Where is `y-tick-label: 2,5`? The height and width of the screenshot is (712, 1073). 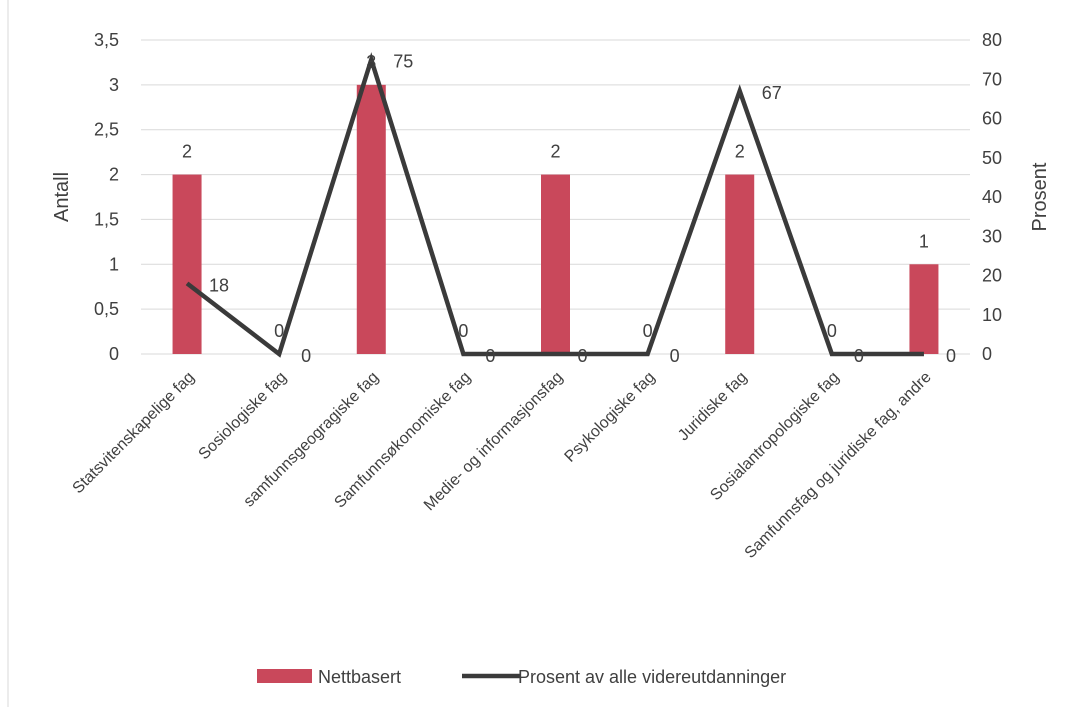
y-tick-label: 2,5 is located at coordinates (106, 130).